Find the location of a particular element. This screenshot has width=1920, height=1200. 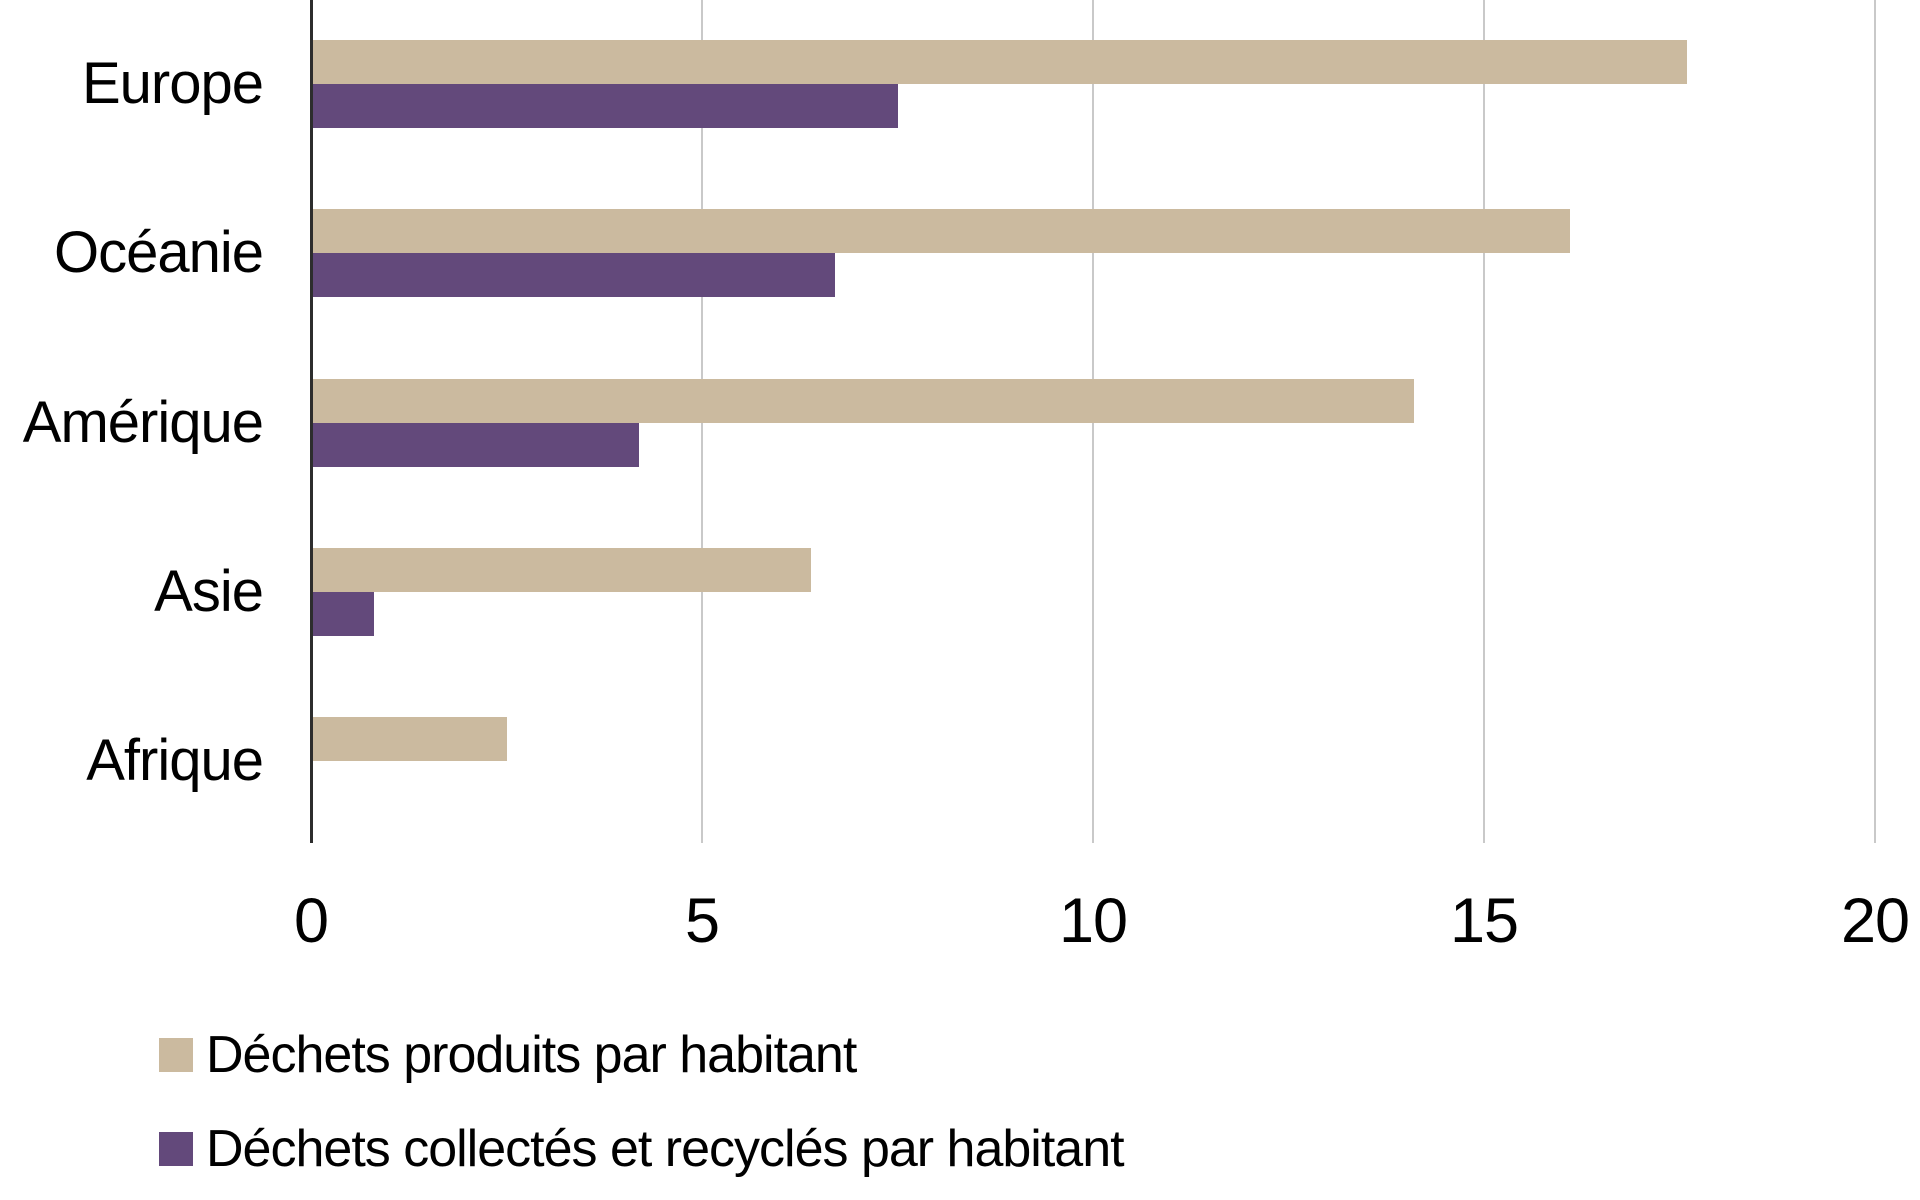

x-tick-label: 10 is located at coordinates (1093, 921).